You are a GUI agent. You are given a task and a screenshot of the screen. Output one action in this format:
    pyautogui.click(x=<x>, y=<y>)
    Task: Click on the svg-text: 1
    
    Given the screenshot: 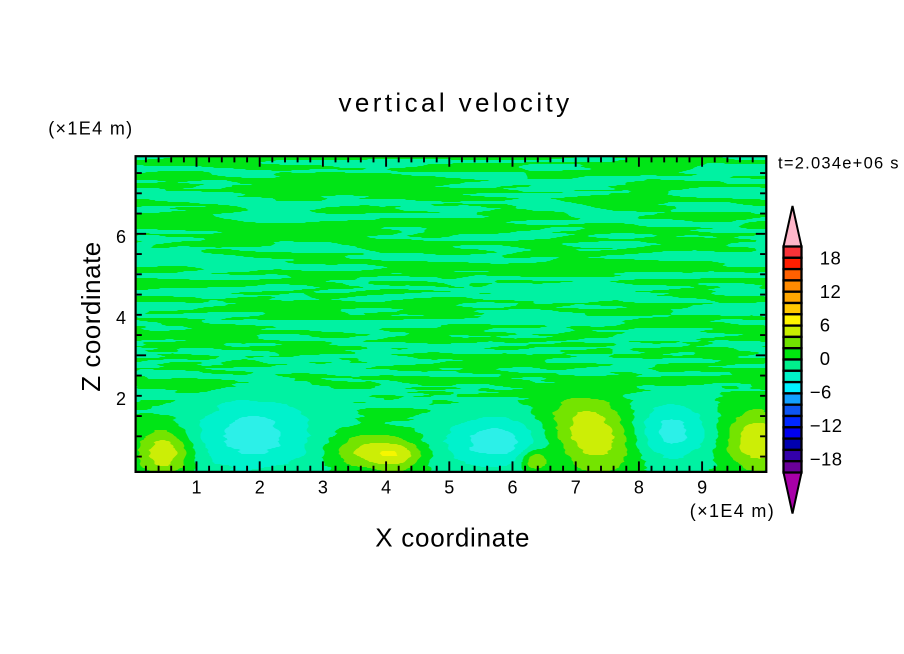 What is the action you would take?
    pyautogui.click(x=196, y=488)
    